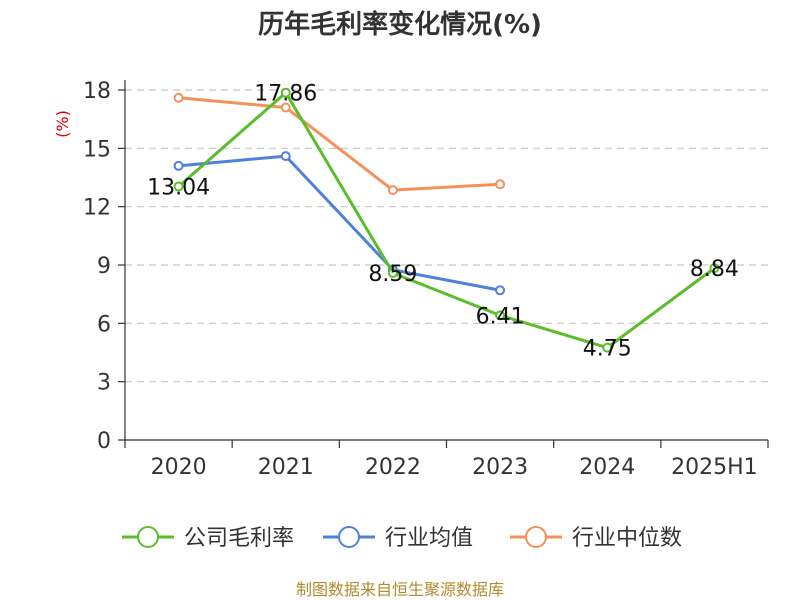  I want to click on y-tick-label-12: 12, so click(97, 208).